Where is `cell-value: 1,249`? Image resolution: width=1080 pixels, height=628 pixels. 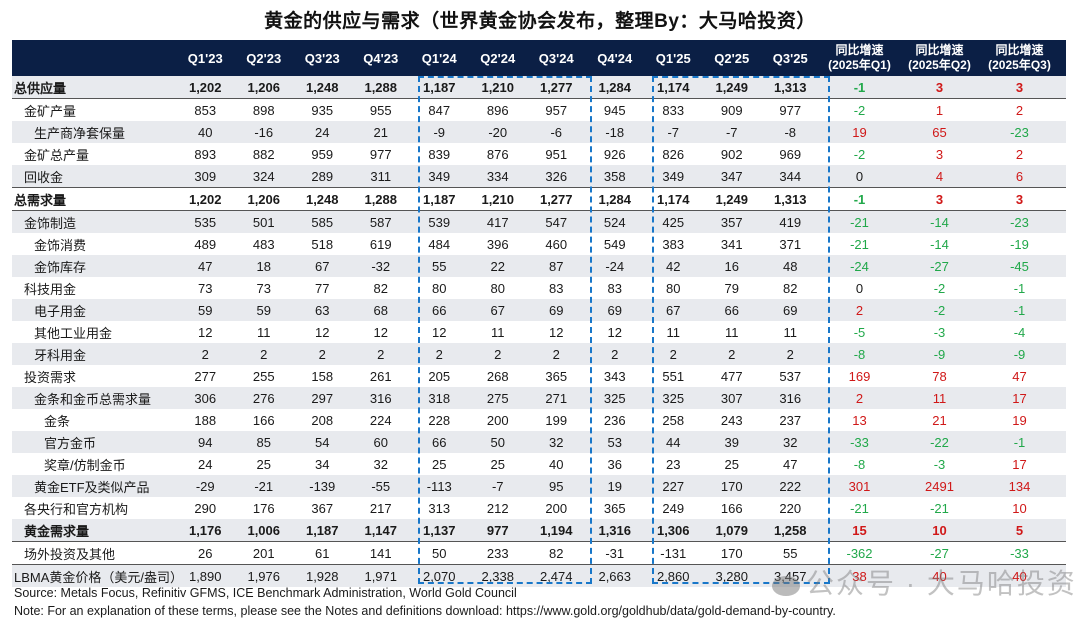 cell-value: 1,249 is located at coordinates (732, 199).